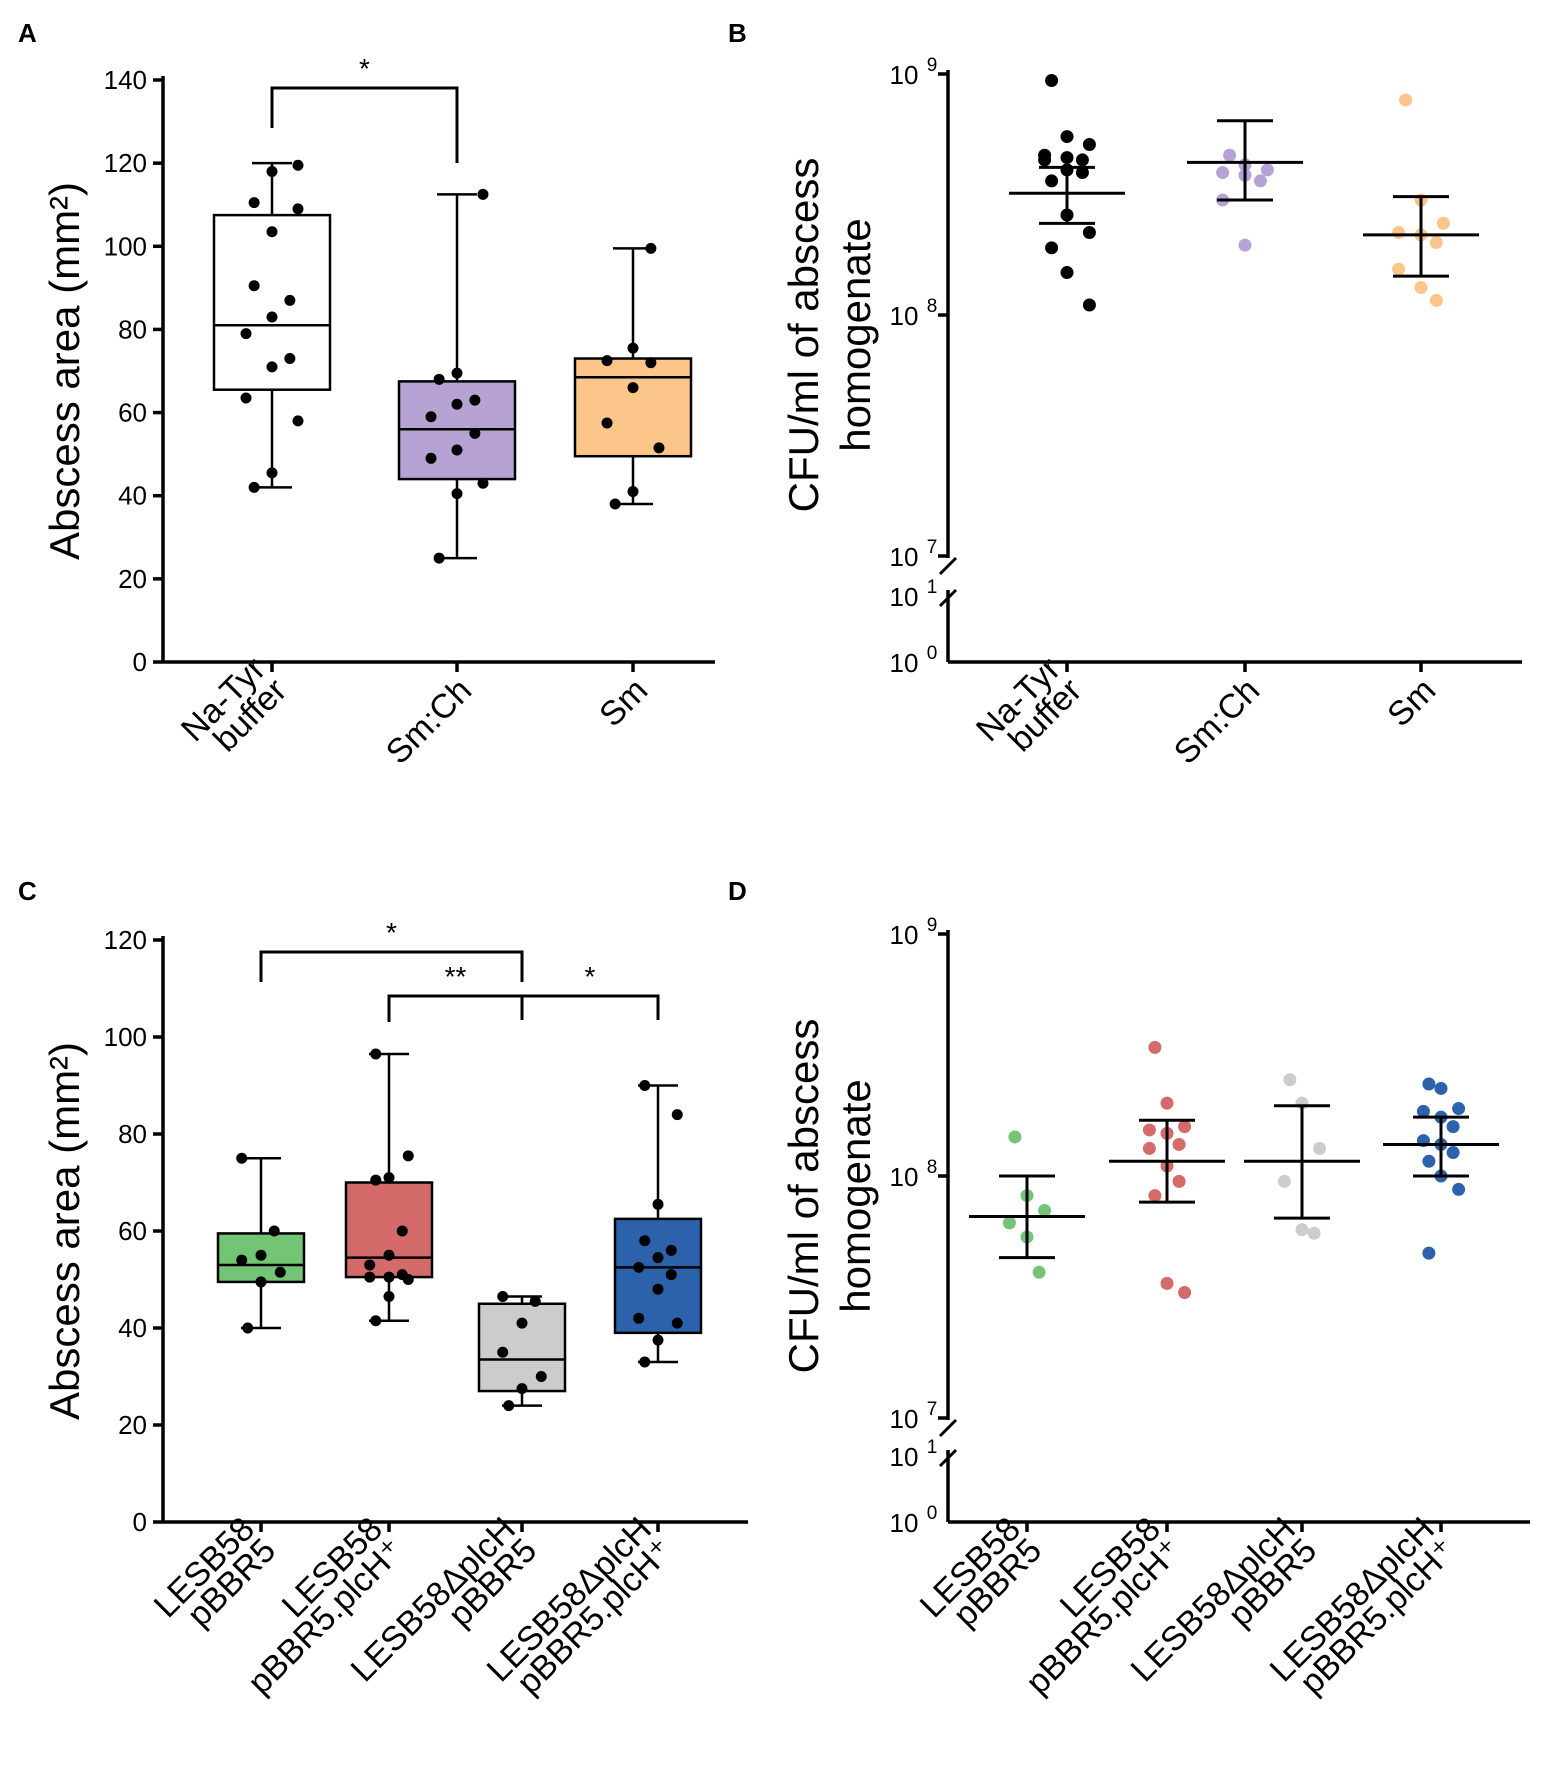  What do you see at coordinates (803, 1196) in the screenshot?
I see `y-axis-label-line: CFU/ml of abscess` at bounding box center [803, 1196].